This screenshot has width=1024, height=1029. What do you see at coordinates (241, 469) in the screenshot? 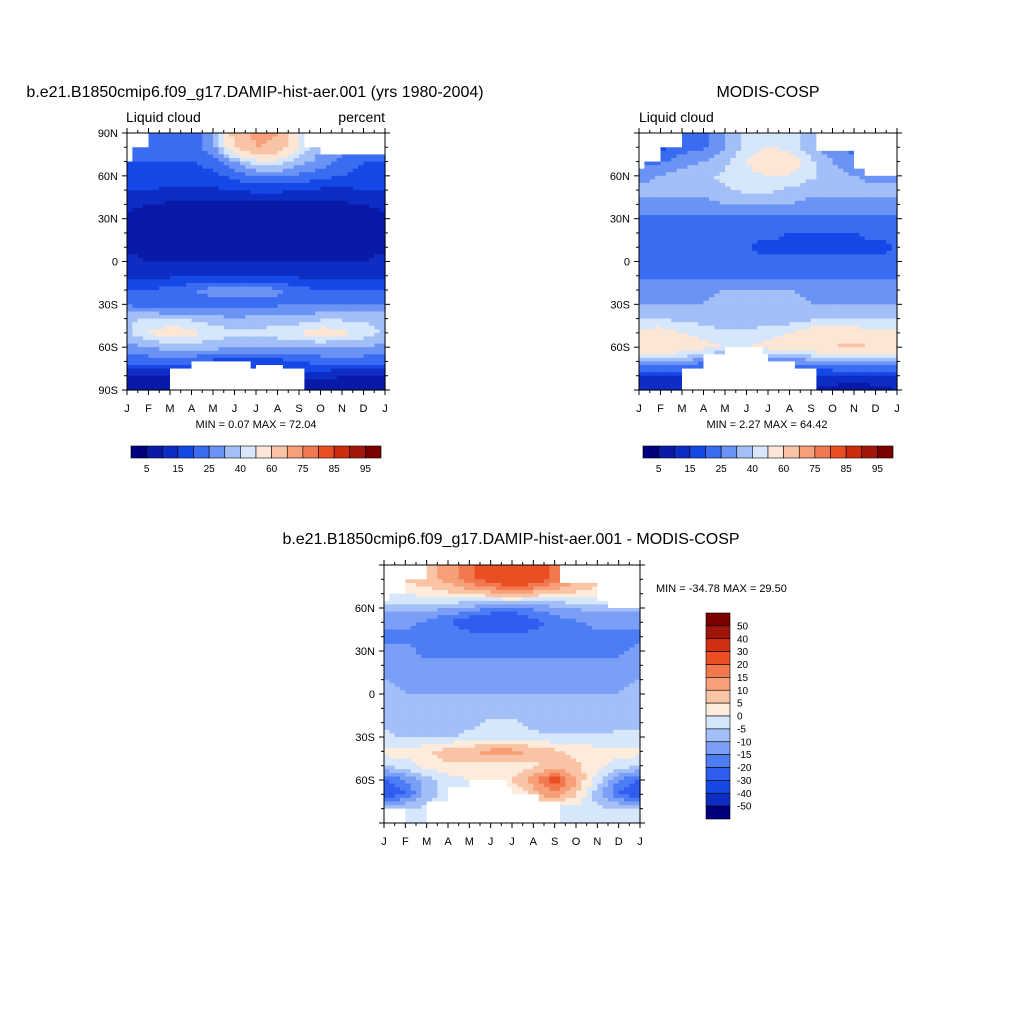
I see `panel-model-colorbar-label: 40` at bounding box center [241, 469].